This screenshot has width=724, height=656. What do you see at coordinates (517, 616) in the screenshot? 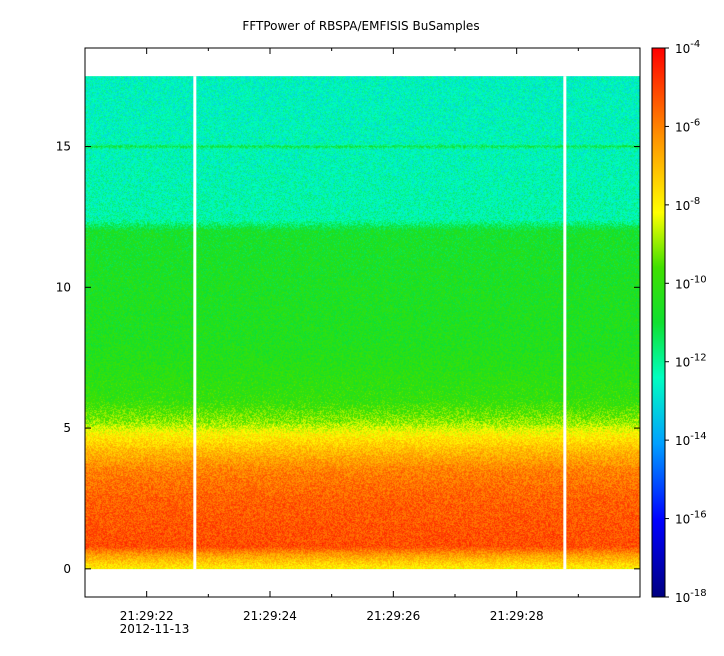
I see `x-tick-label: 21:29:28` at bounding box center [517, 616].